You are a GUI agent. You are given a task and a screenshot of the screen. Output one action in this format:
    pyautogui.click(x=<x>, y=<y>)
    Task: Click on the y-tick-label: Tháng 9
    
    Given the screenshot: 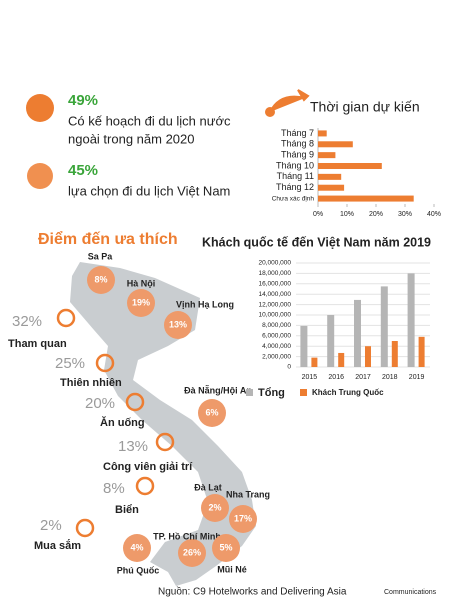 What is the action you would take?
    pyautogui.click(x=297, y=155)
    